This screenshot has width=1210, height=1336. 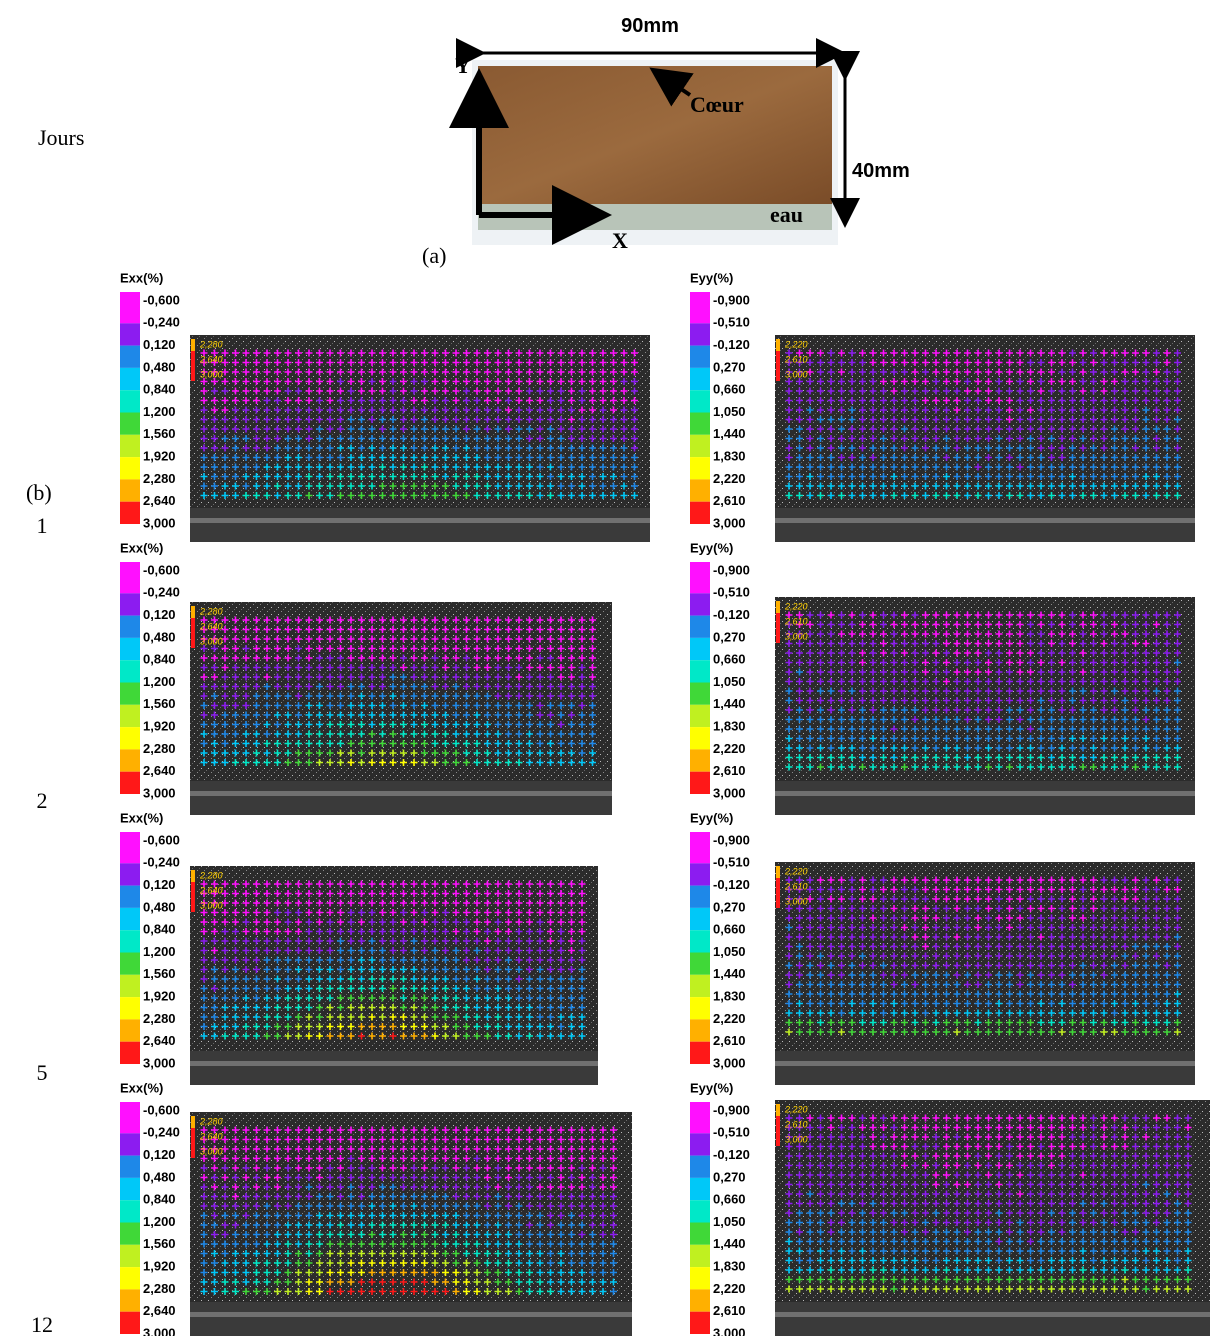 What do you see at coordinates (42, 1072) in the screenshot?
I see `day-label: 5` at bounding box center [42, 1072].